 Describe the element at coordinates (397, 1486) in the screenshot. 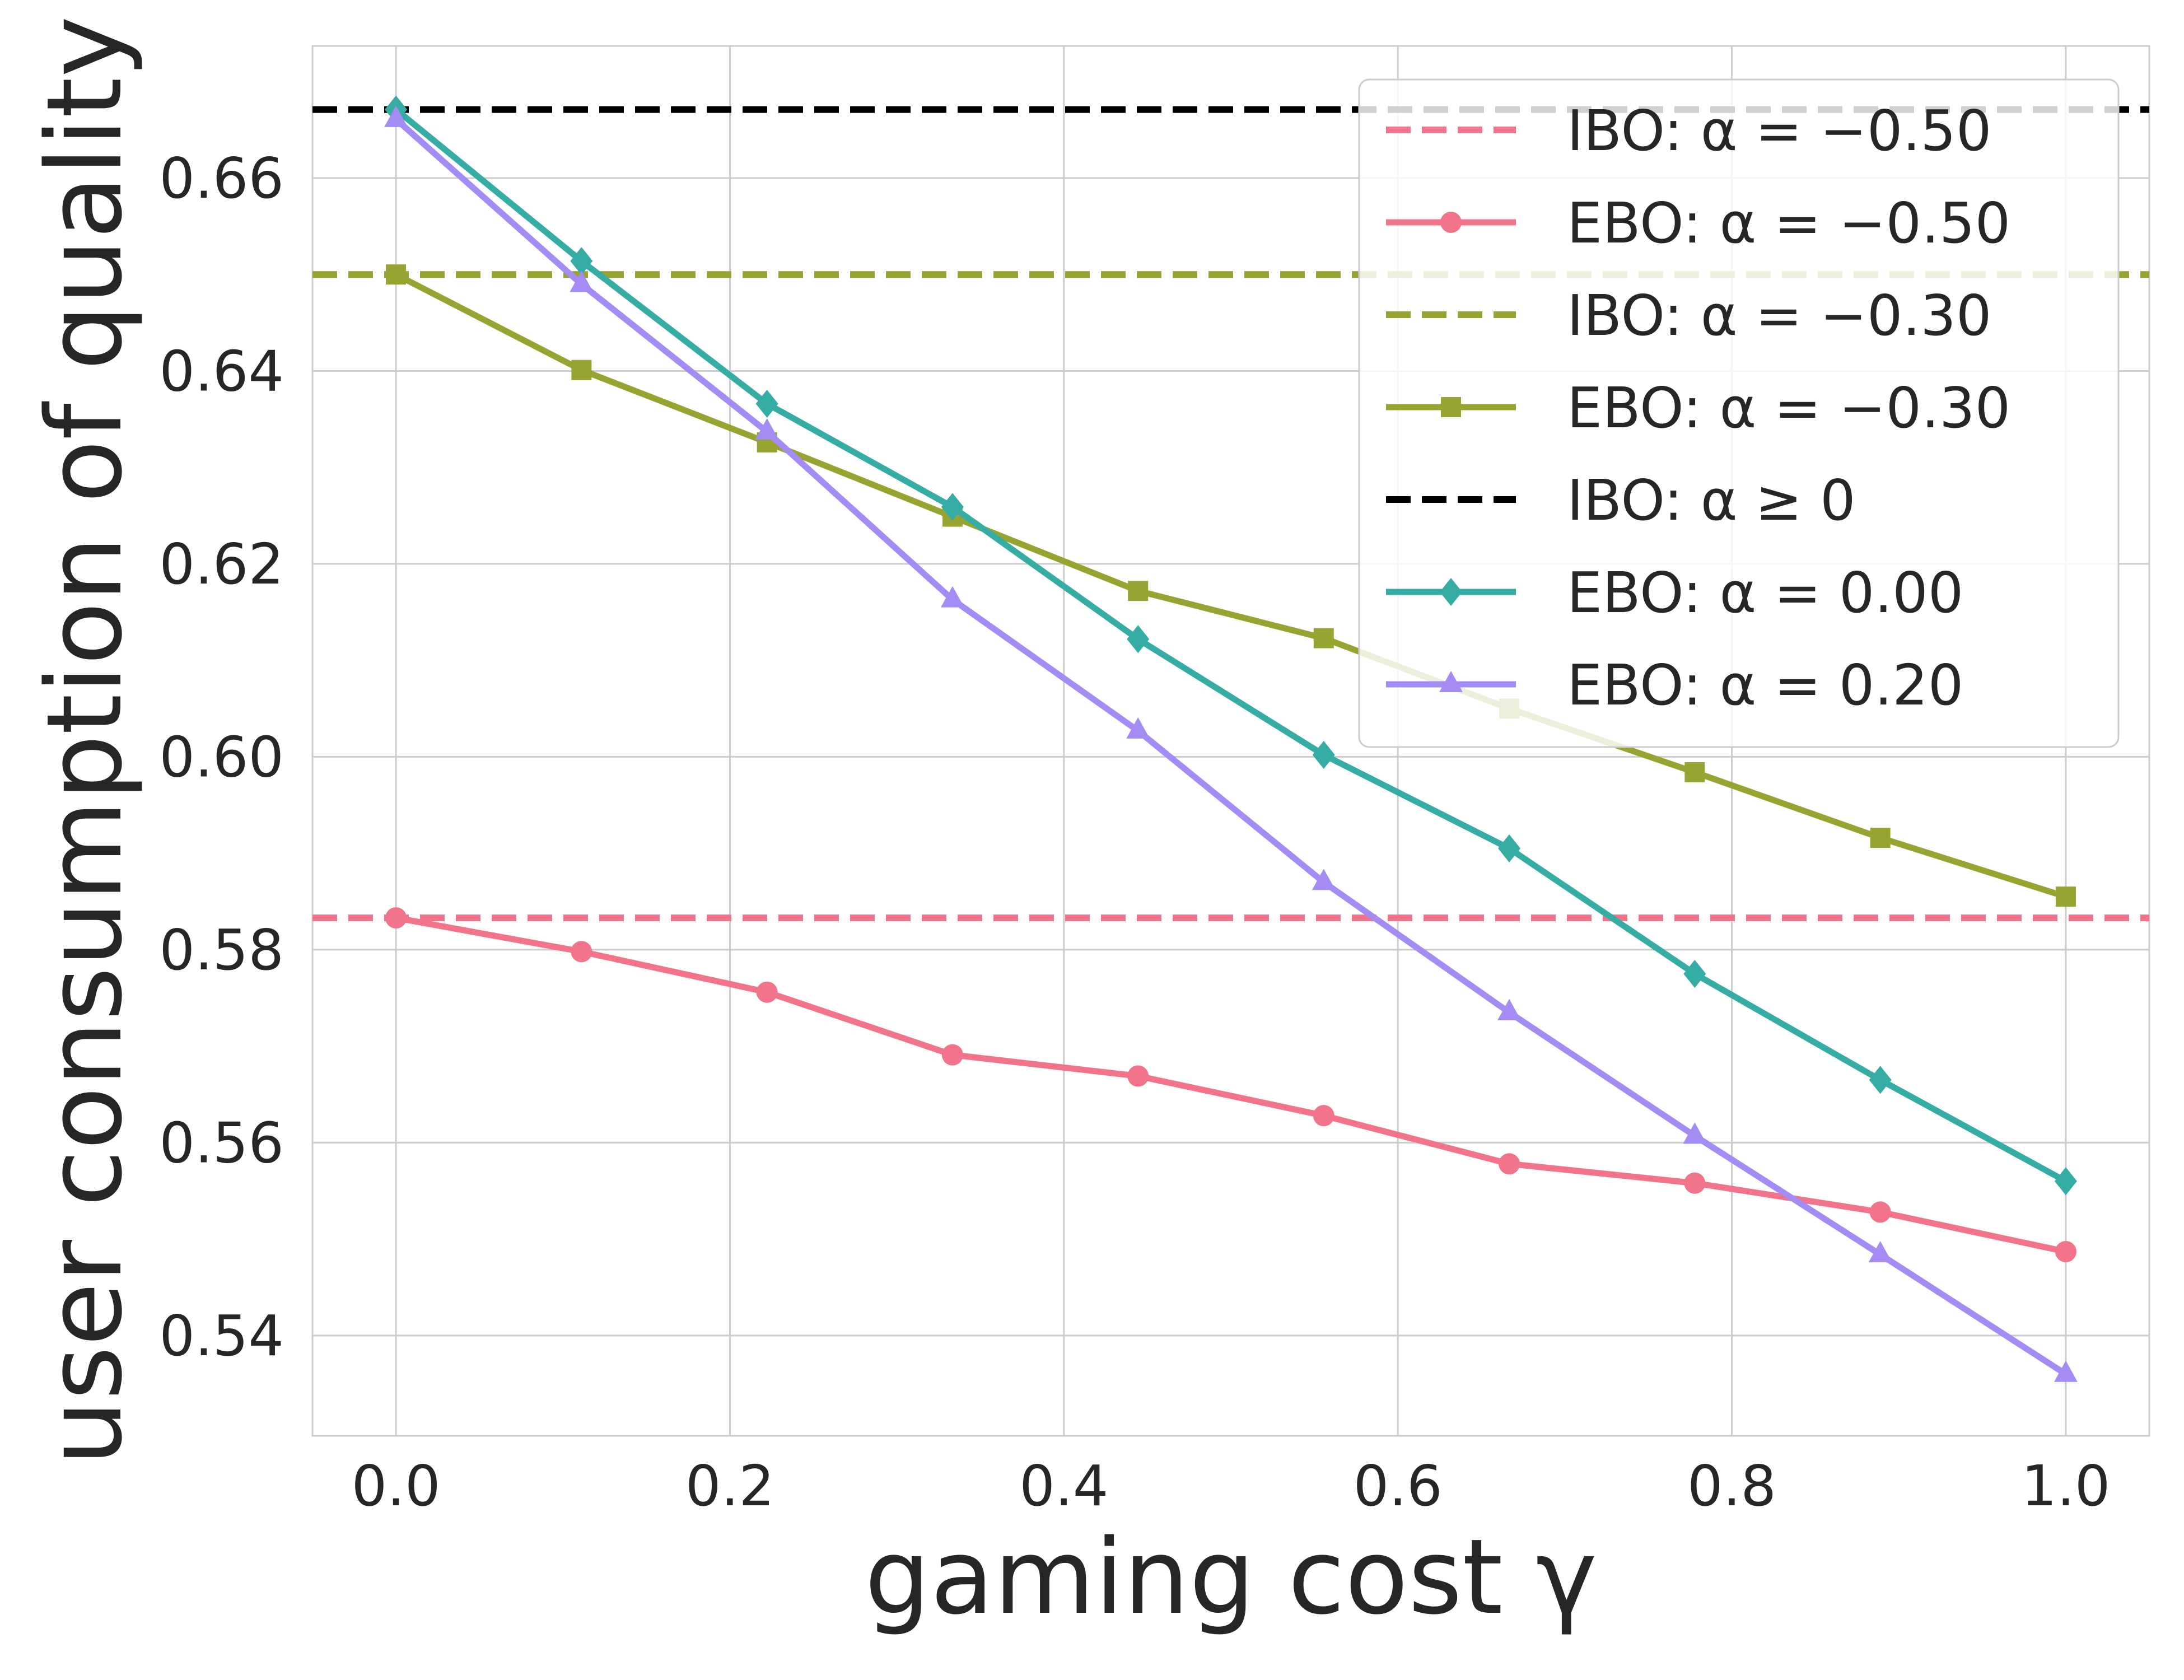

I see `x-tick-label: 0.0` at that location.